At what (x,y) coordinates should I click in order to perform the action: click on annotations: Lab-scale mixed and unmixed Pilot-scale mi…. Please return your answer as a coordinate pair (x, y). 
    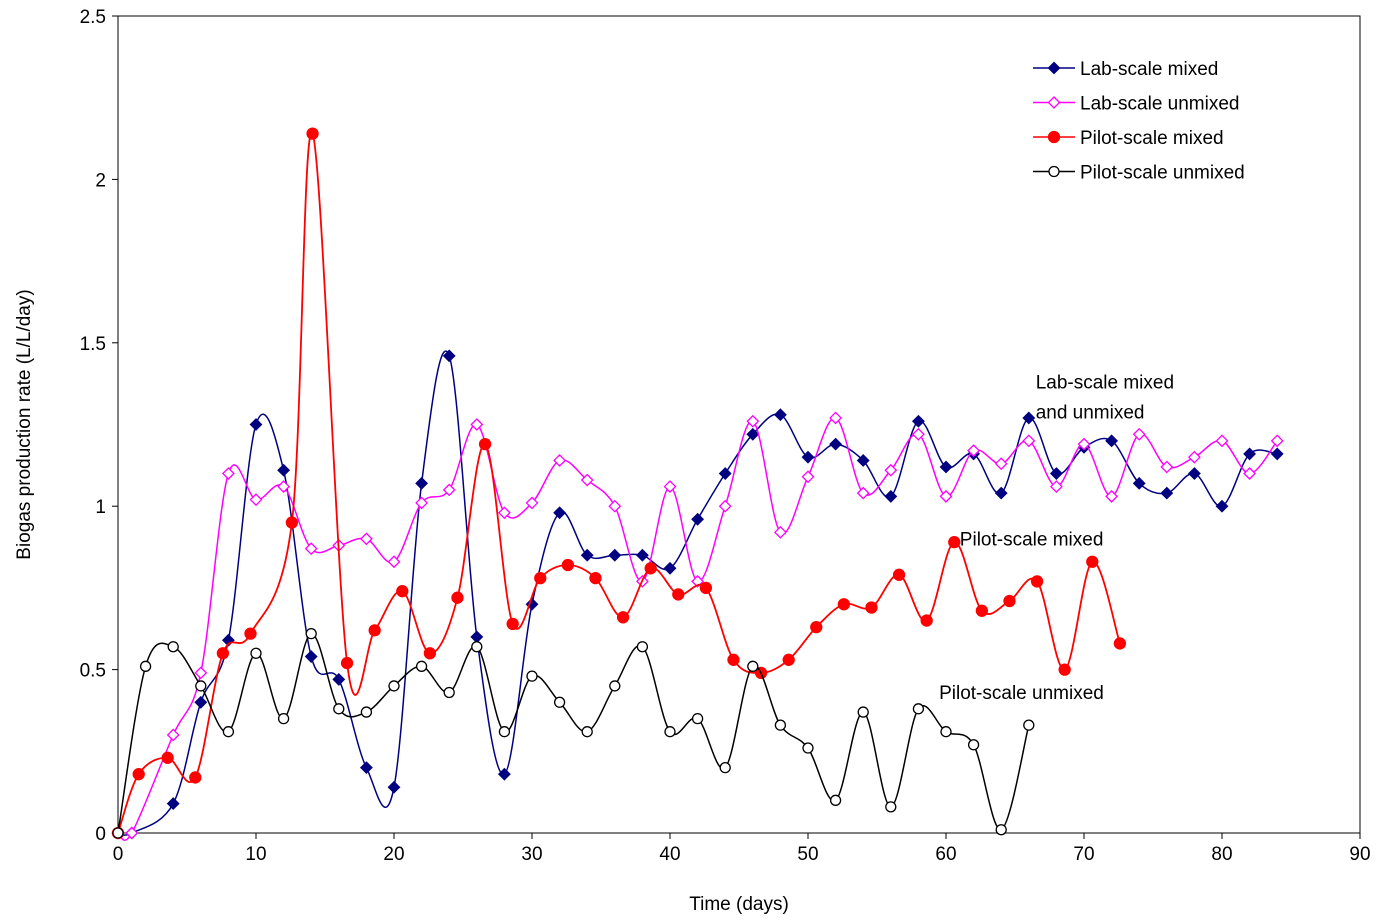
    Looking at the image, I should click on (1056, 538).